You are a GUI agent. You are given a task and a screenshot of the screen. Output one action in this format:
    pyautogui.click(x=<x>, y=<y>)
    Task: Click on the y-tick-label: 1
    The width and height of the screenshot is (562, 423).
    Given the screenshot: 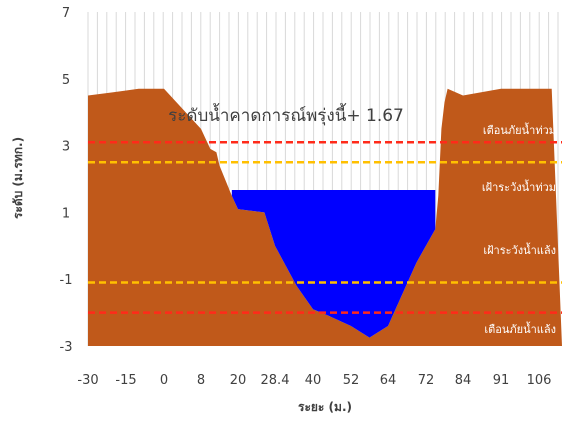 What is the action you would take?
    pyautogui.click(x=66, y=213)
    